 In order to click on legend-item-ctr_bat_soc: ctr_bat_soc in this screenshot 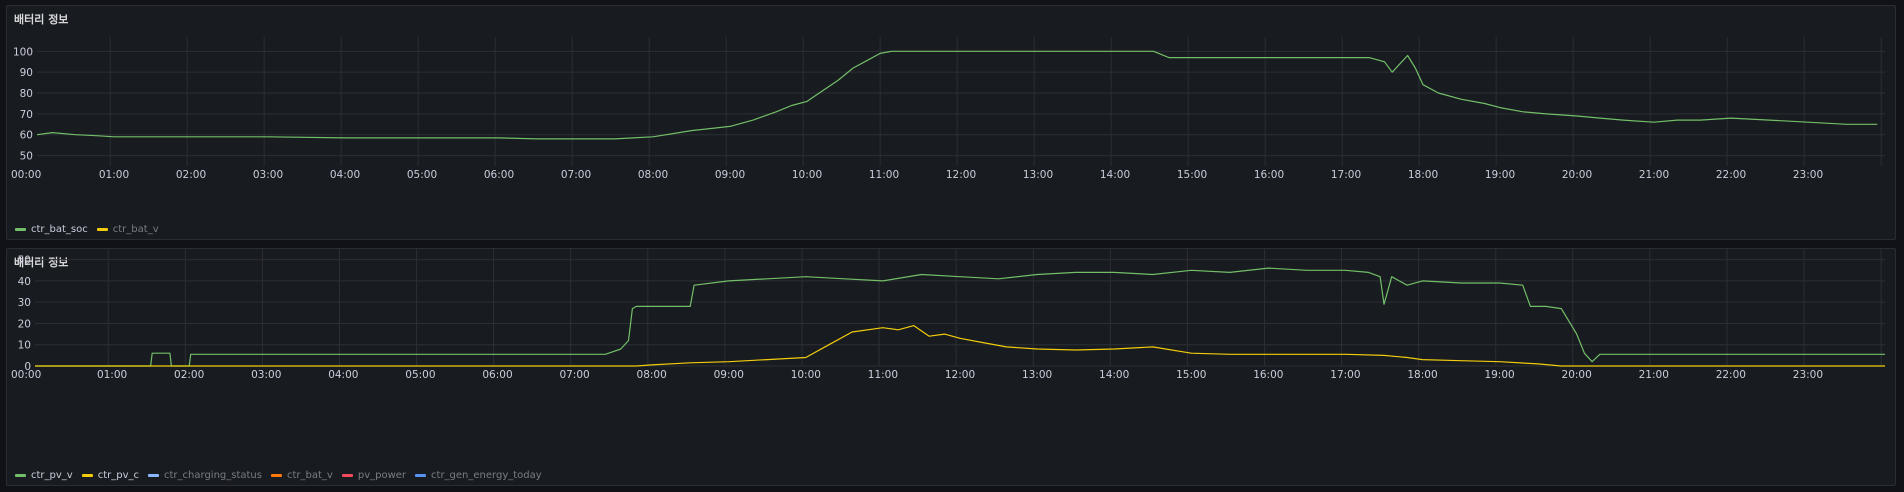, I will do `click(51, 229)`.